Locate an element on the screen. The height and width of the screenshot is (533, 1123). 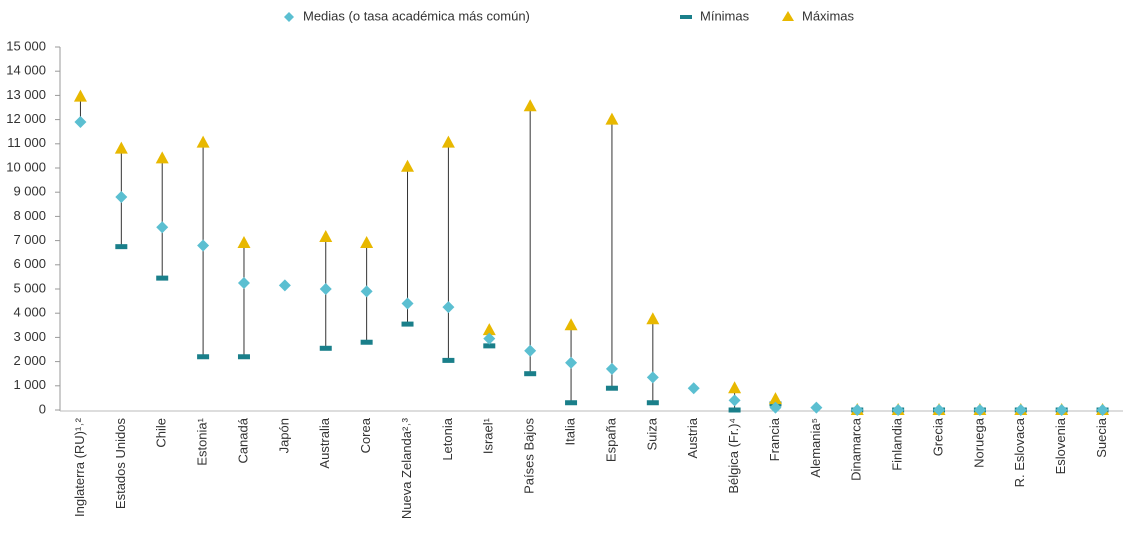
x-tick-label: Eslovenia is located at coordinates (1060, 445).